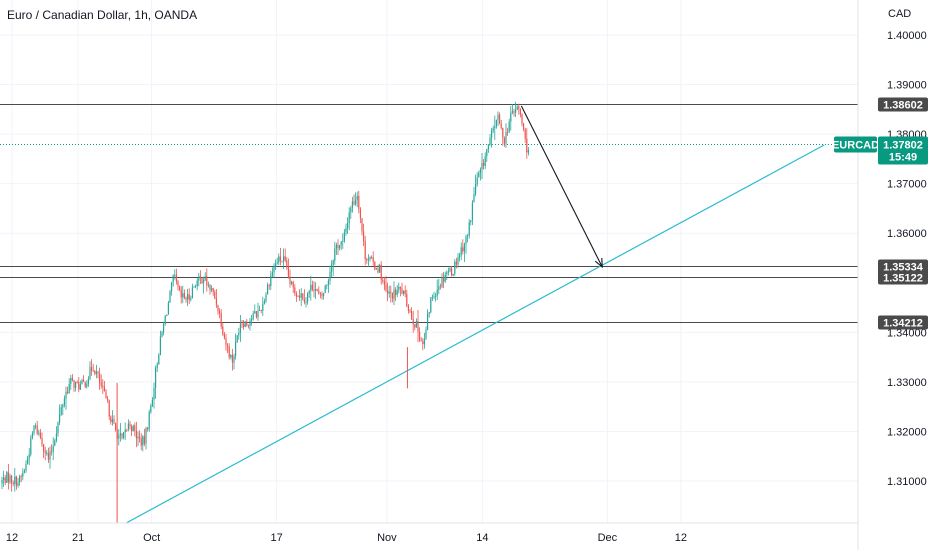 This screenshot has width=932, height=550. What do you see at coordinates (899, 14) in the screenshot?
I see `currency-label: CAD` at bounding box center [899, 14].